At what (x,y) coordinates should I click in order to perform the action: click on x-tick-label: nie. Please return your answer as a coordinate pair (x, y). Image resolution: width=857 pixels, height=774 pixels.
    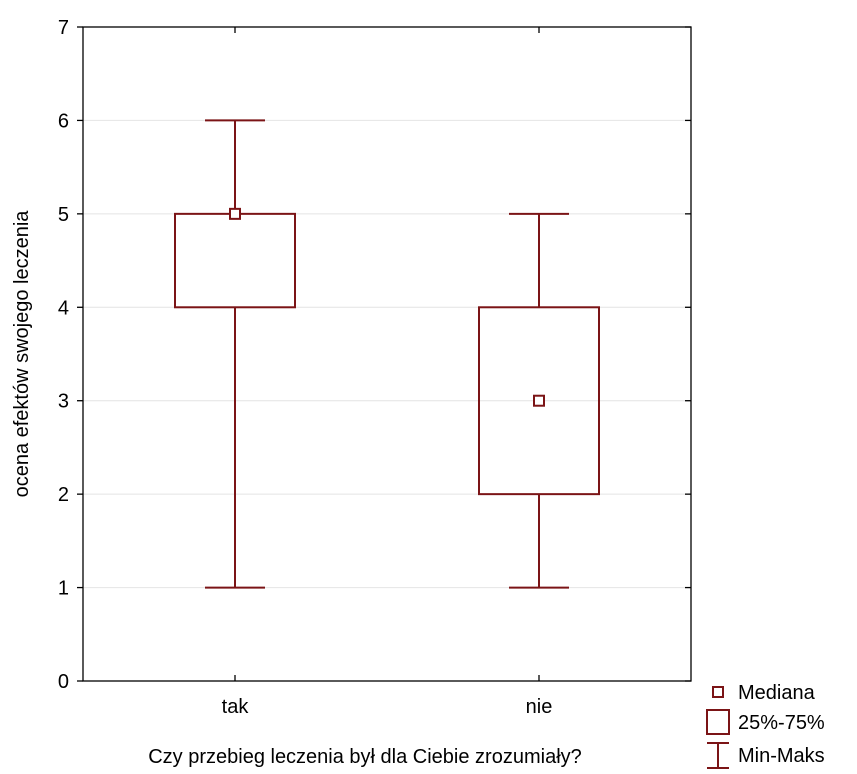
    Looking at the image, I should click on (539, 707).